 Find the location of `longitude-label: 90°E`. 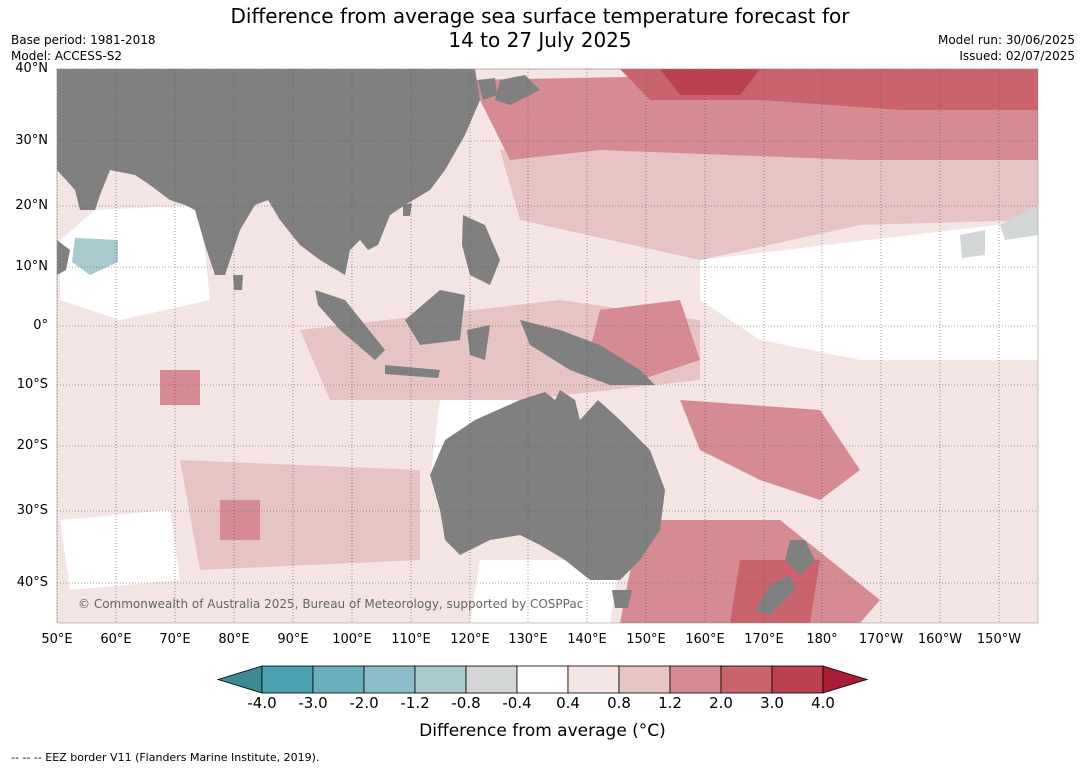

longitude-label: 90°E is located at coordinates (293, 639).